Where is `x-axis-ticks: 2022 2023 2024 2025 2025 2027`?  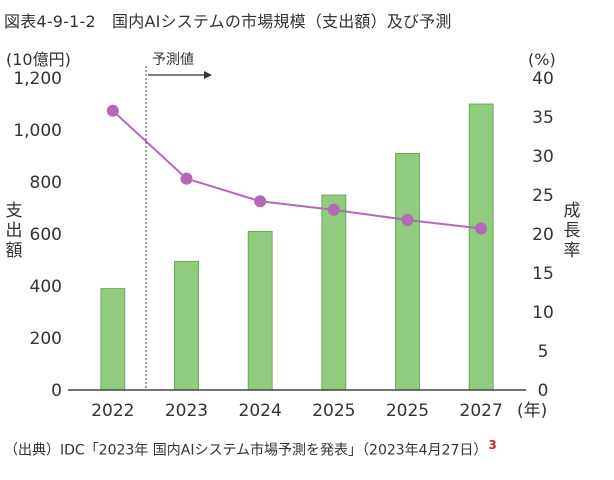 x-axis-ticks: 2022 2023 2024 2025 2025 2027 is located at coordinates (297, 411).